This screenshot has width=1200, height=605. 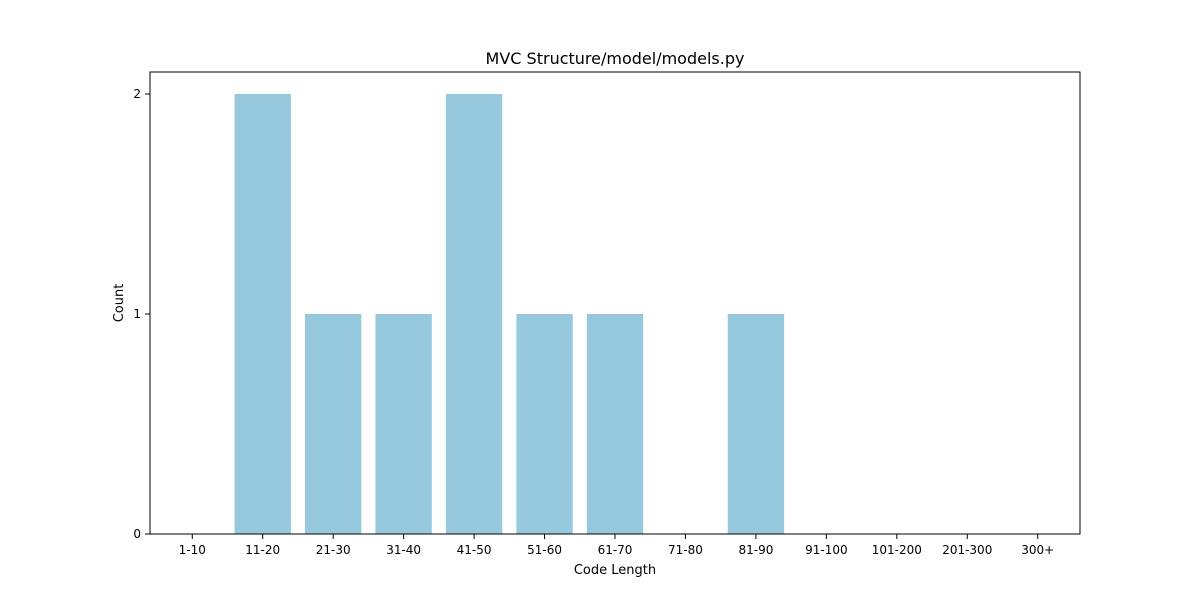 I want to click on y-axis-label: Count, so click(x=119, y=303).